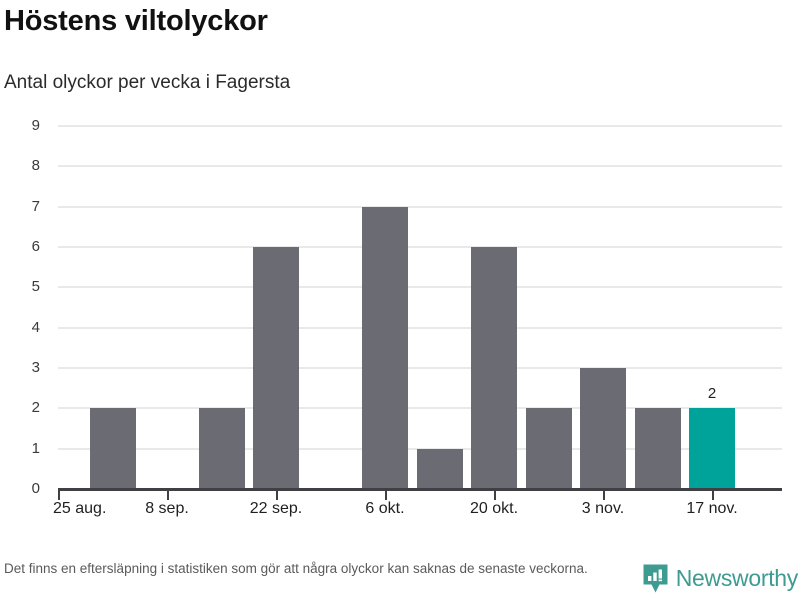 Image resolution: width=800 pixels, height=600 pixels. What do you see at coordinates (712, 394) in the screenshot?
I see `bar-value-label: 2` at bounding box center [712, 394].